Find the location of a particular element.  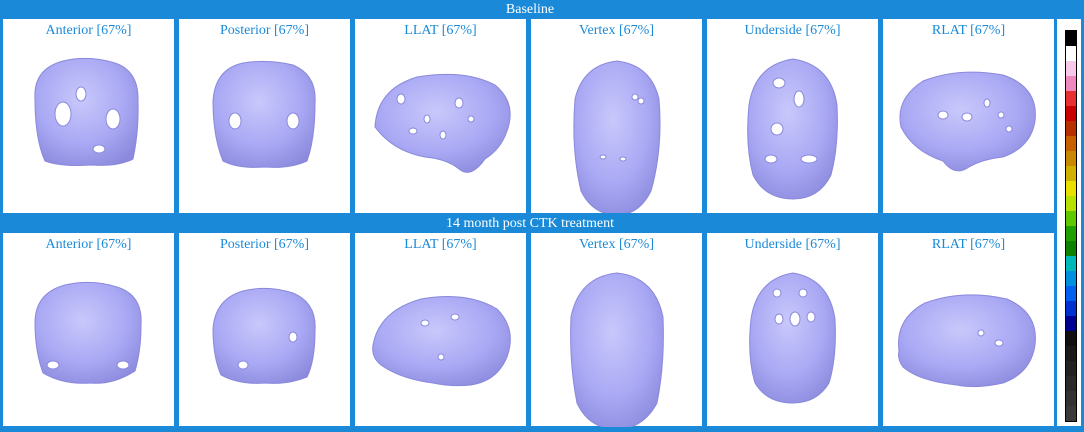

posterior-brain-render is located at coordinates (264, 114).